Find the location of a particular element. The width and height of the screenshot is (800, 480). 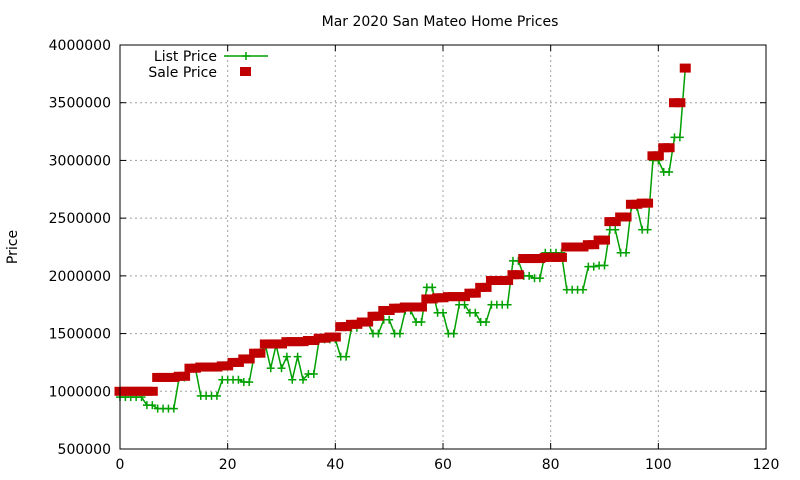

legend-sale-marker is located at coordinates (245, 71).